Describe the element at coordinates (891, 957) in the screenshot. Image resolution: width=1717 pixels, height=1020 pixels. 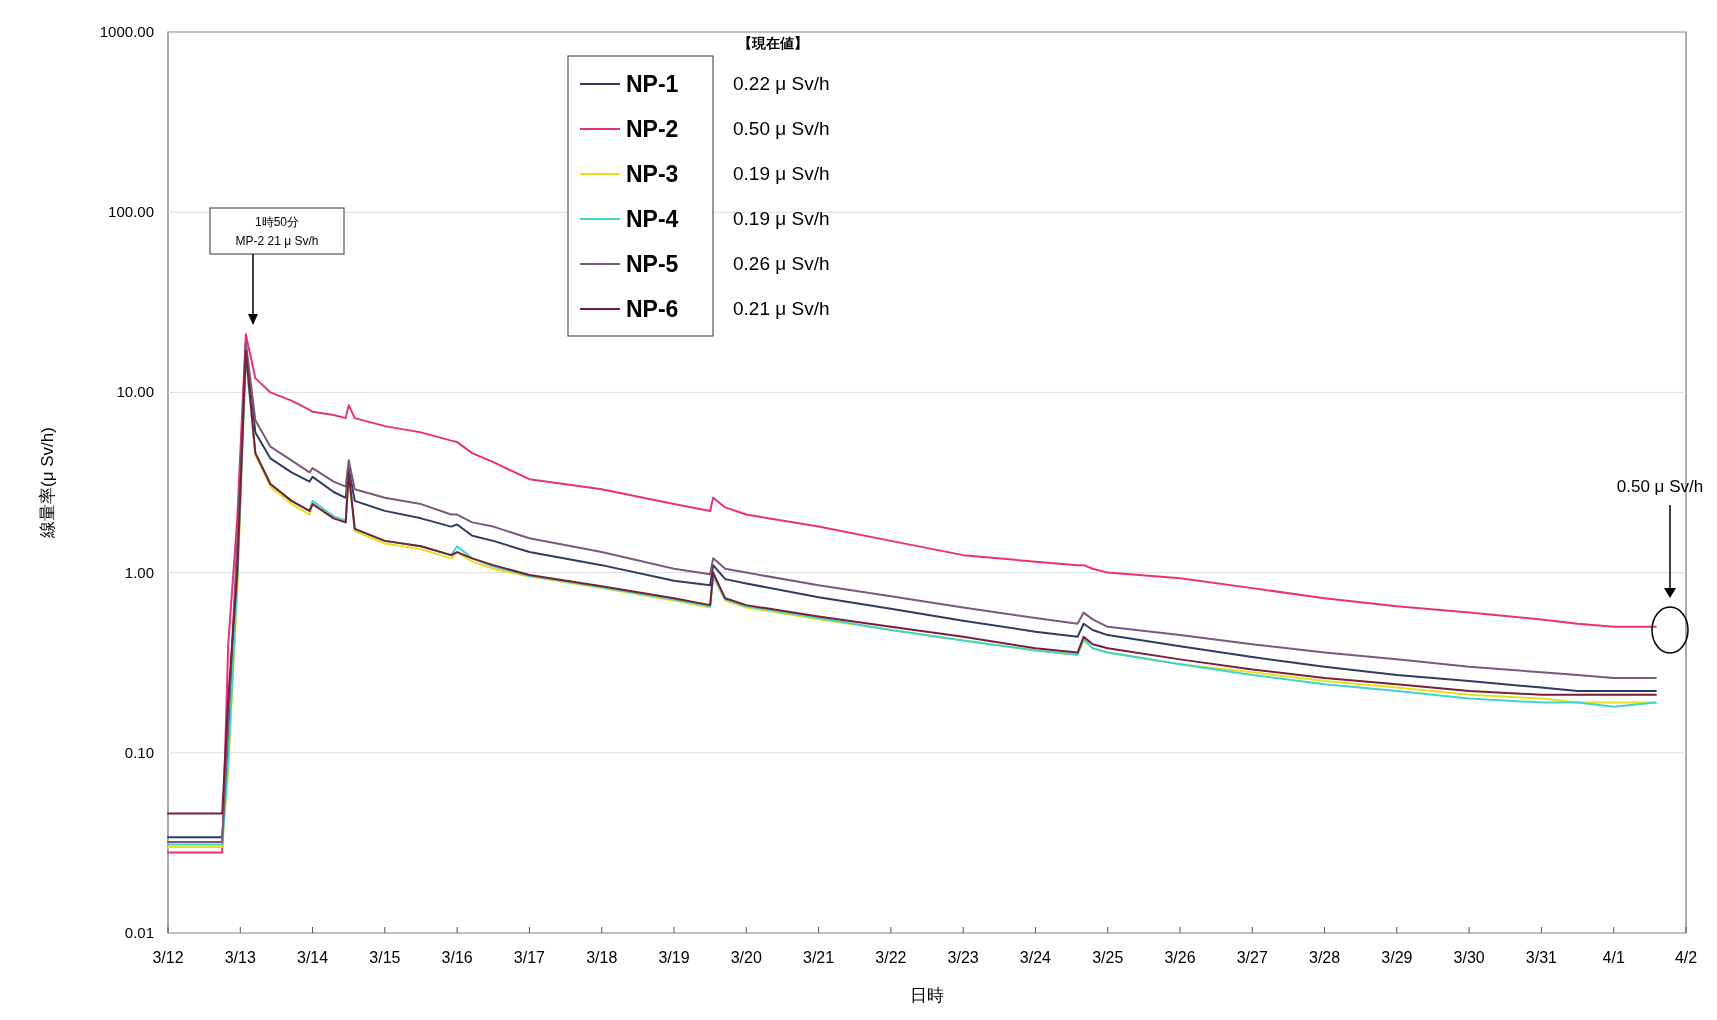
I see `x-tick-label: 3/22` at that location.